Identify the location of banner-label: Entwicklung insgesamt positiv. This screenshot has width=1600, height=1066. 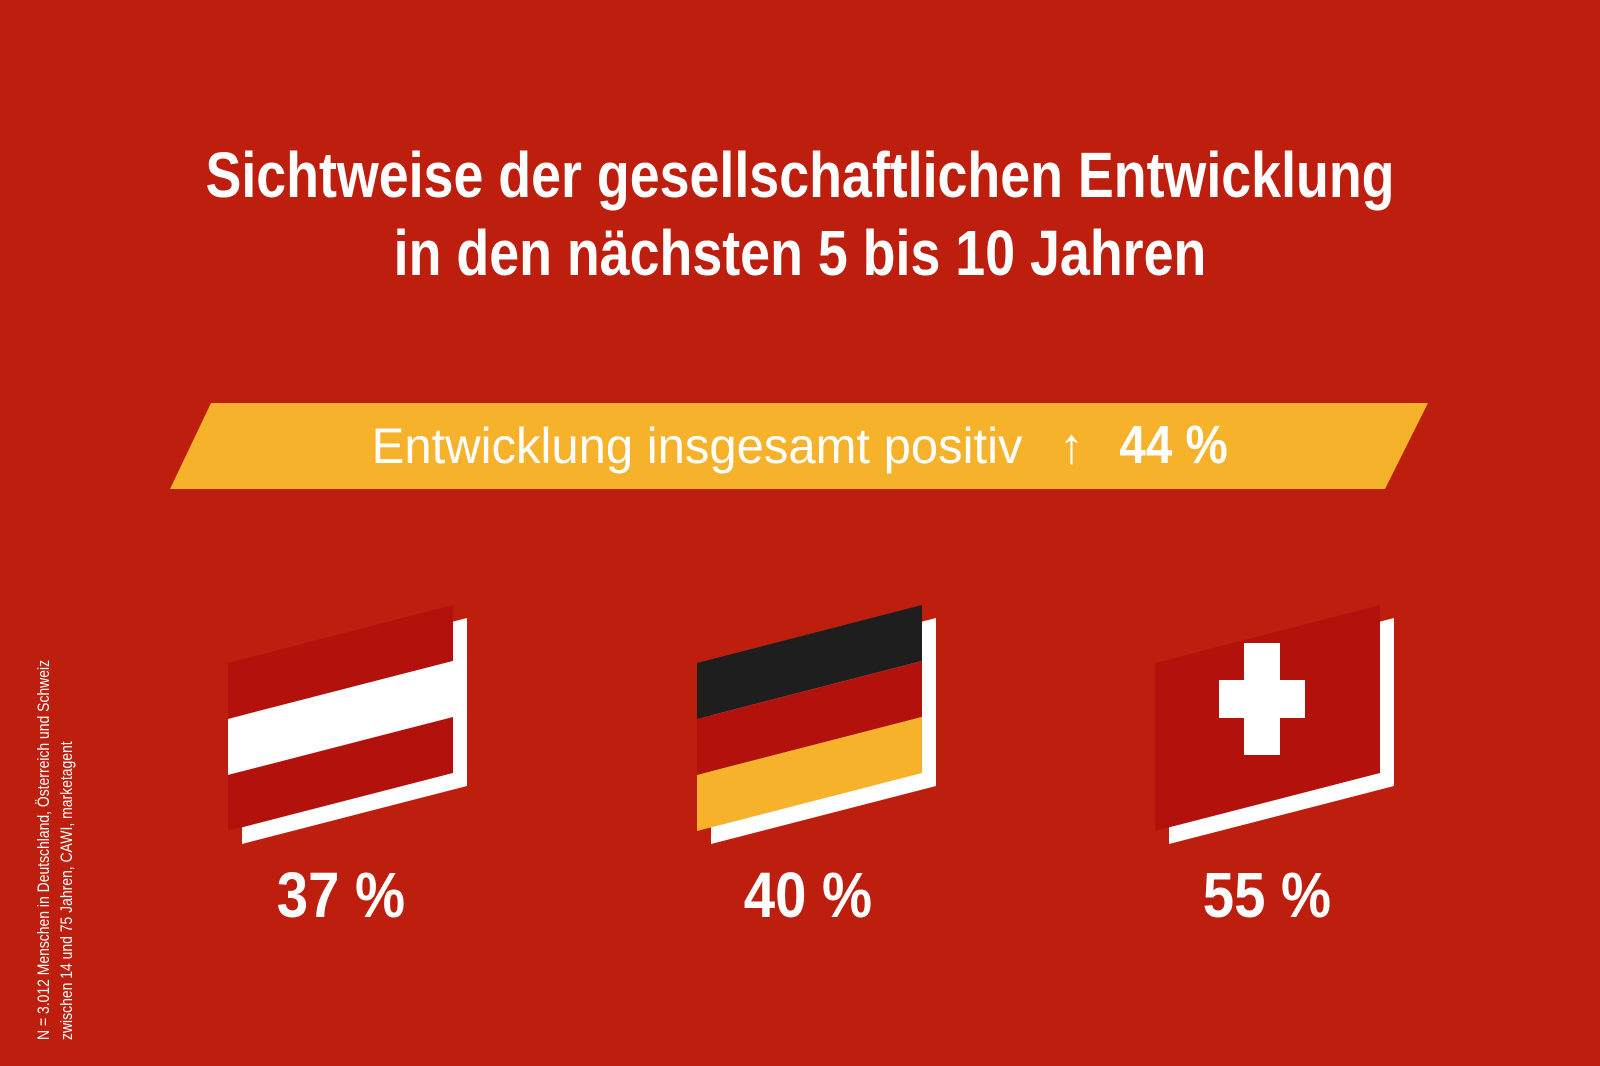
(697, 446).